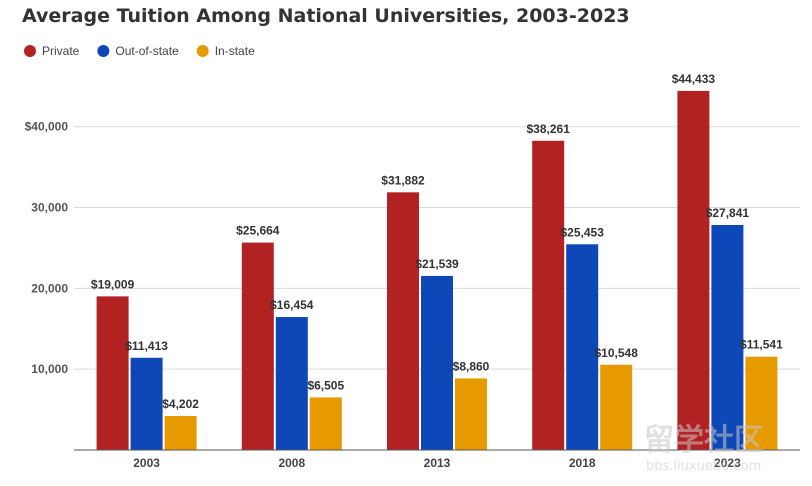  What do you see at coordinates (583, 232) in the screenshot?
I see `data-label: $25,453` at bounding box center [583, 232].